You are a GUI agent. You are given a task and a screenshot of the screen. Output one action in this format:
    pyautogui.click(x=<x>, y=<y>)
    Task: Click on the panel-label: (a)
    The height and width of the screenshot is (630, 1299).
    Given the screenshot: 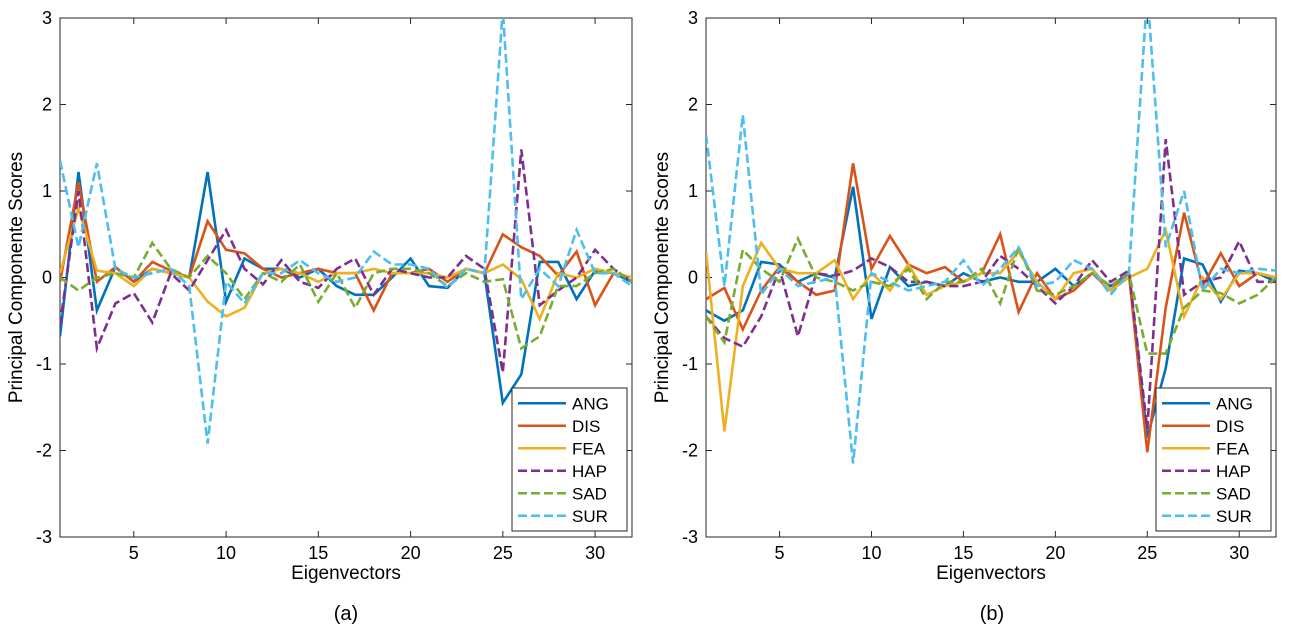 What is the action you would take?
    pyautogui.click(x=346, y=614)
    